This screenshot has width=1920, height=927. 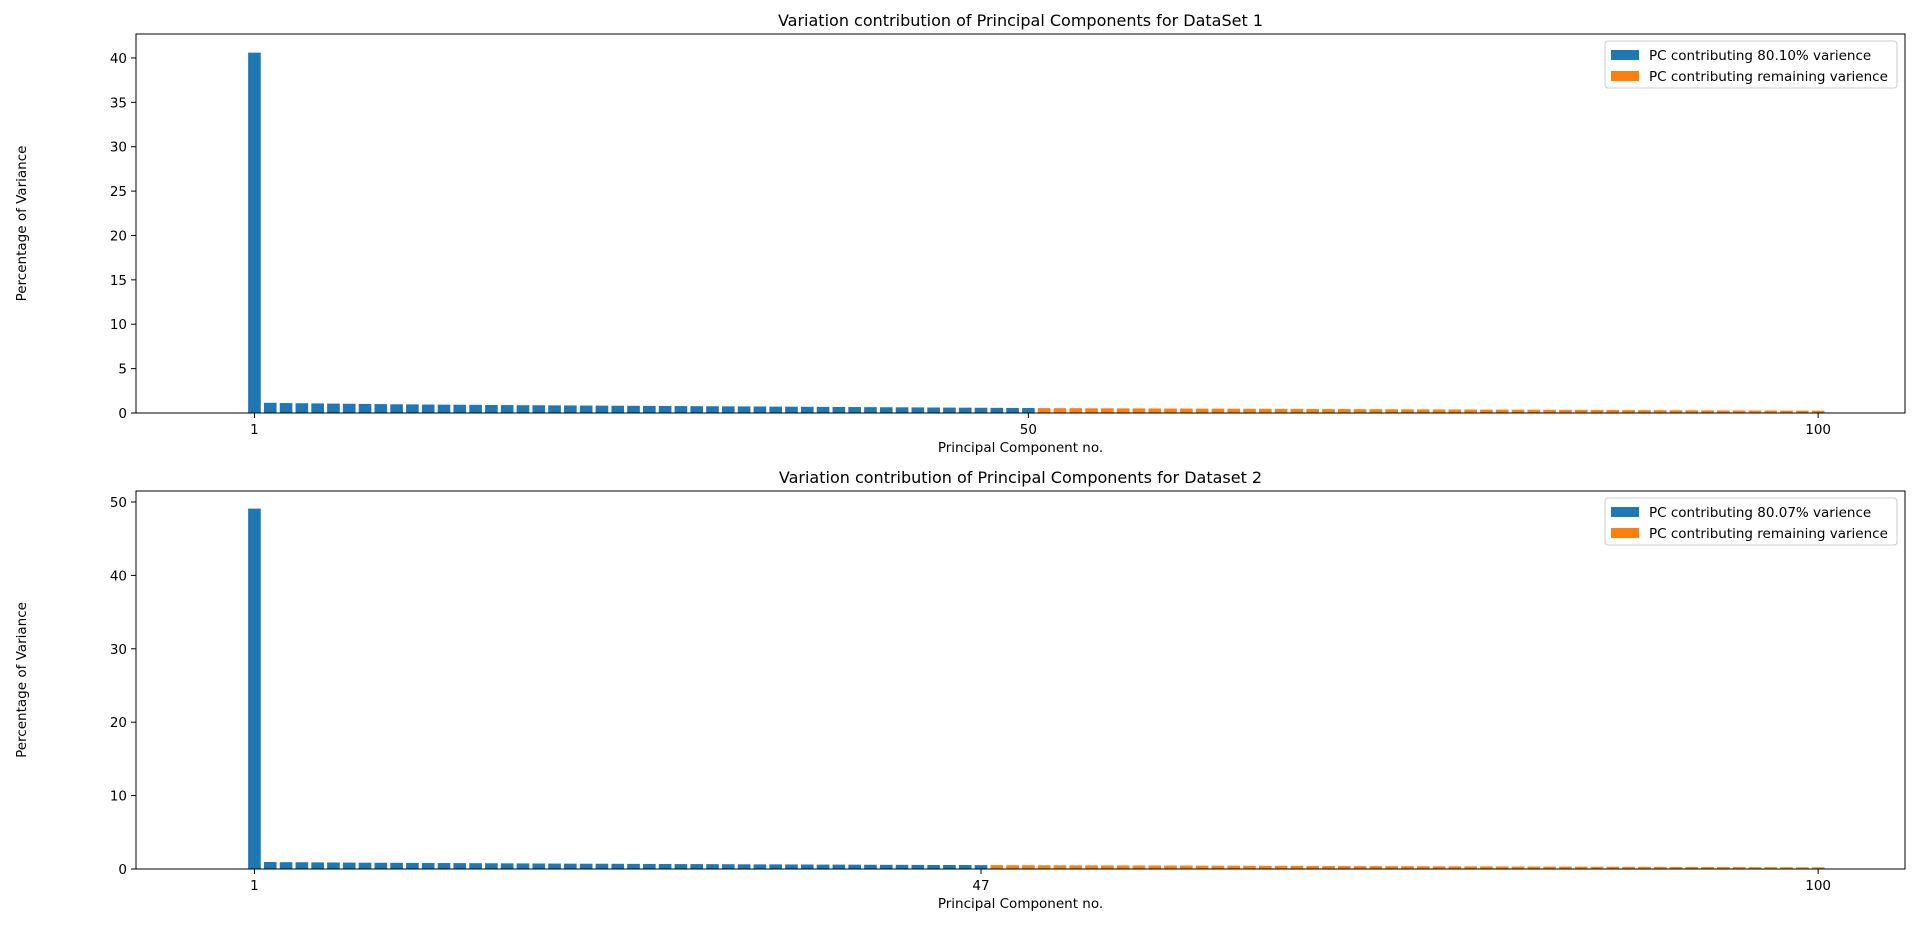 What do you see at coordinates (118, 148) in the screenshot?
I see `chart1-ytick-label-30: 30` at bounding box center [118, 148].